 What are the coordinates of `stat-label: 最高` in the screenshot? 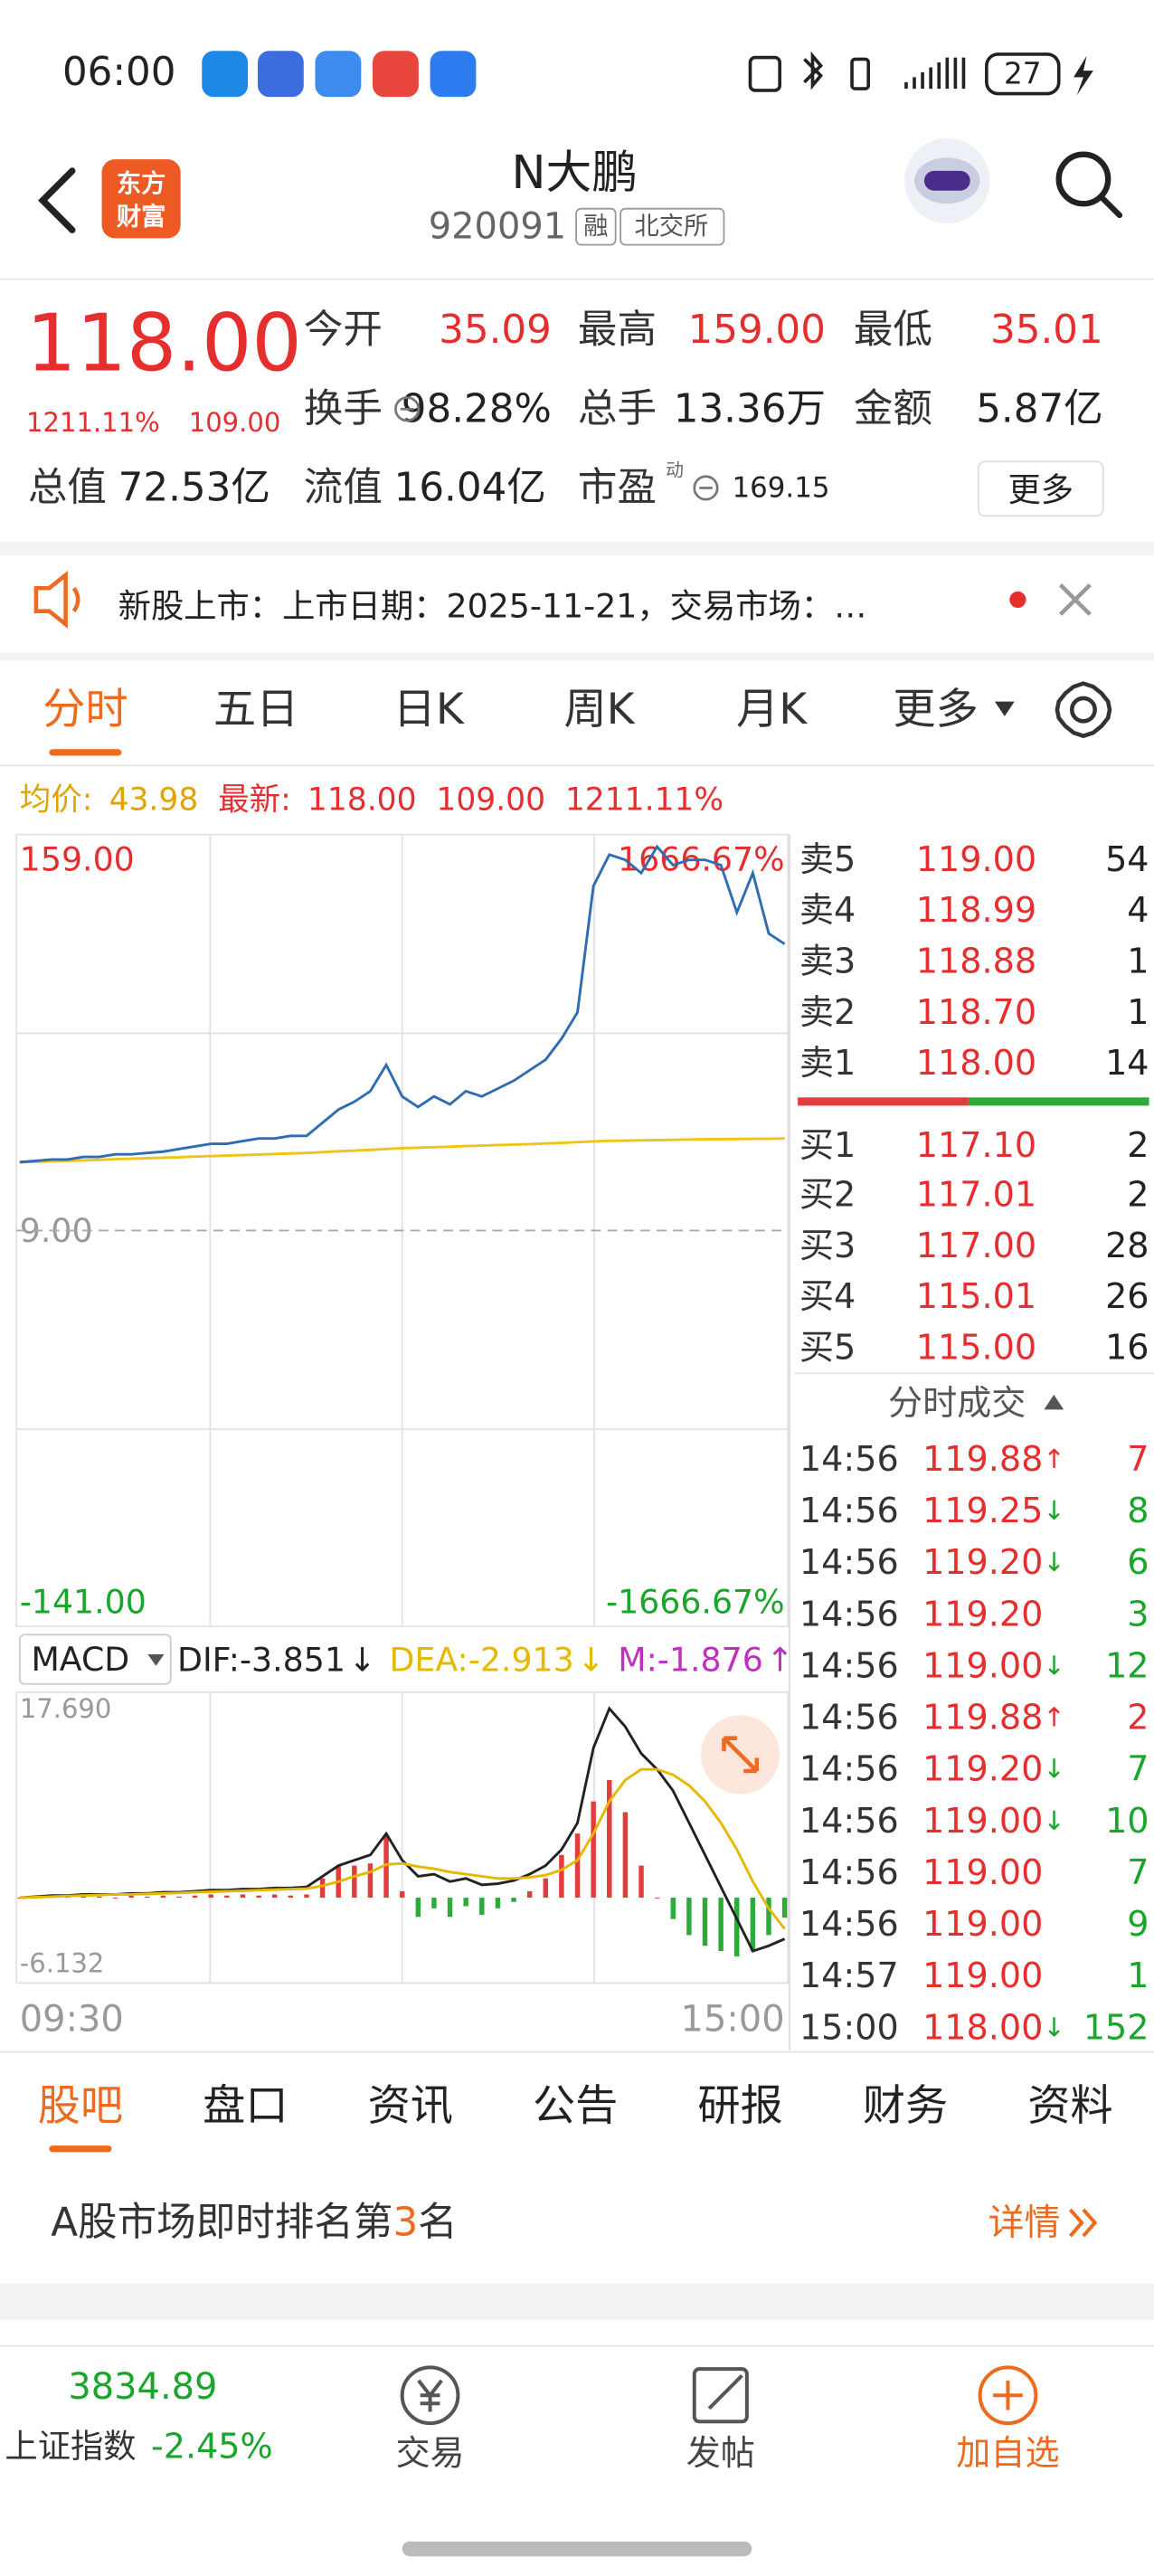 It's located at (617, 331).